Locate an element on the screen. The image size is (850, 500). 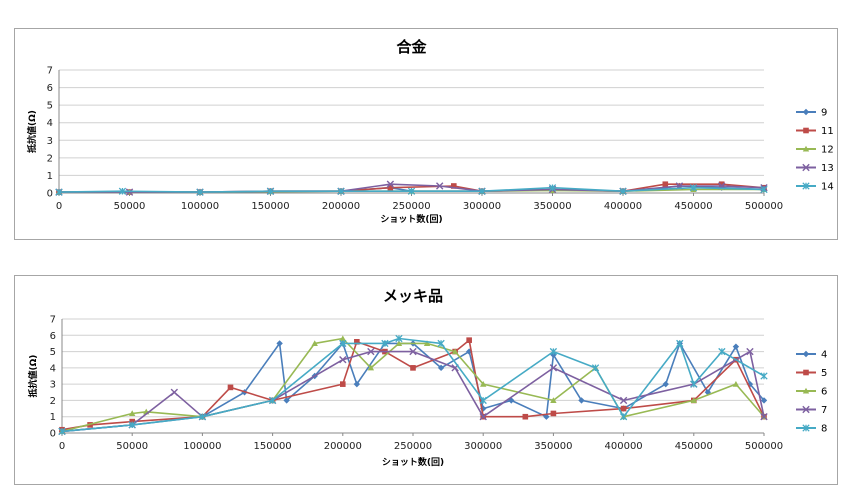
legend-label: 14 is located at coordinates (827, 187).